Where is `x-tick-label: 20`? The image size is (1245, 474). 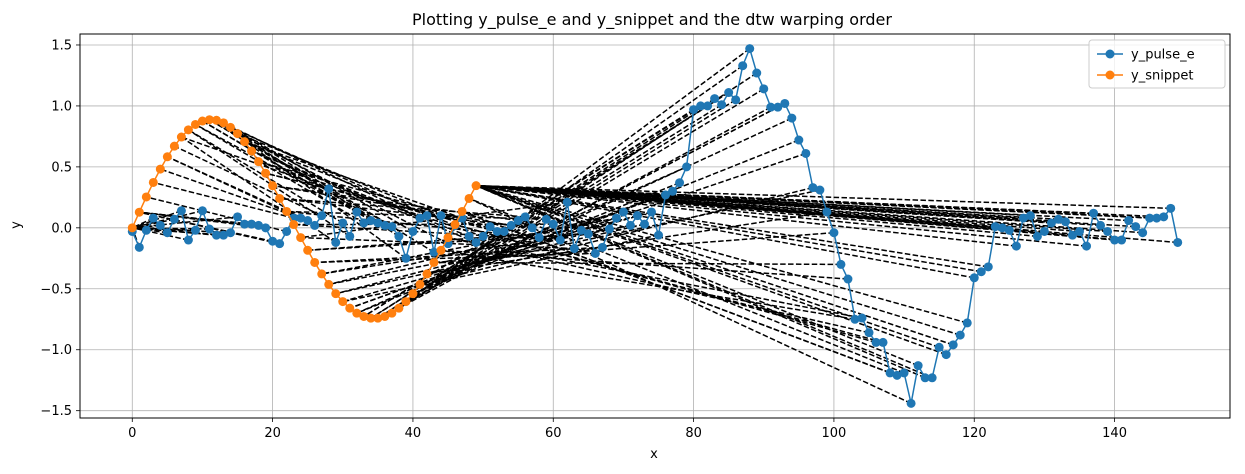
x-tick-label: 20 is located at coordinates (272, 433).